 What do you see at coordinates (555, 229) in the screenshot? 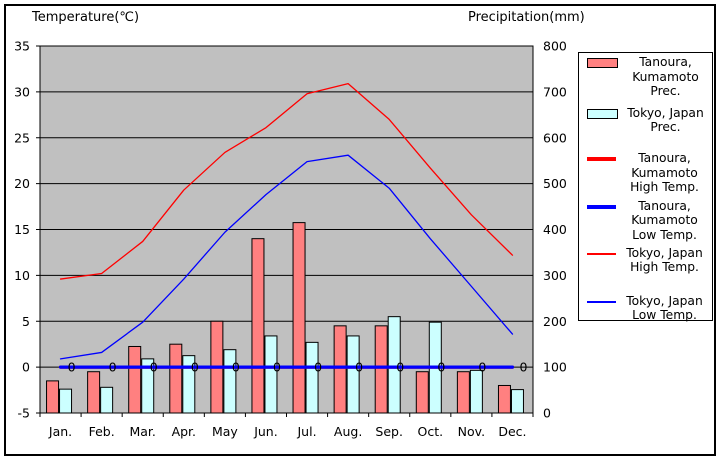
I see `precip-axis-tick-label: 400` at bounding box center [555, 229].